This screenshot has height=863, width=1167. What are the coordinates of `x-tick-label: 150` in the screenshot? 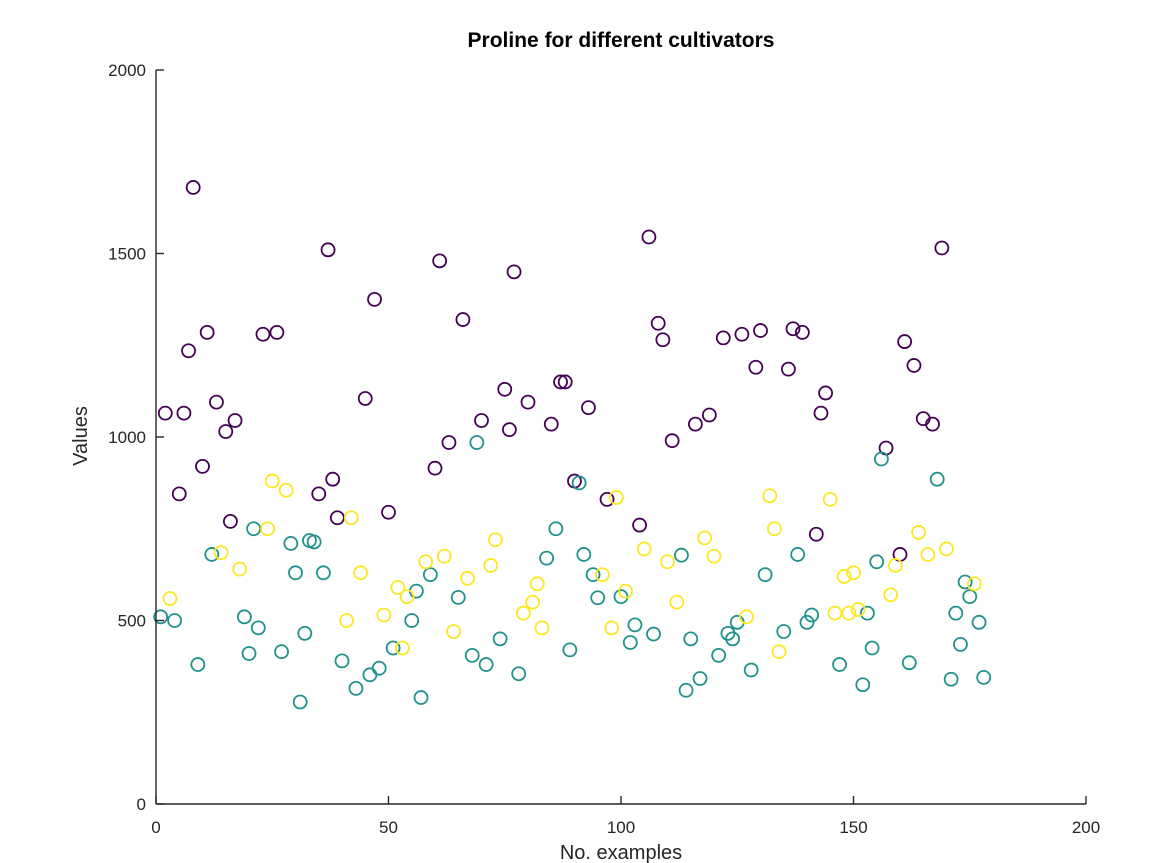 It's located at (853, 827).